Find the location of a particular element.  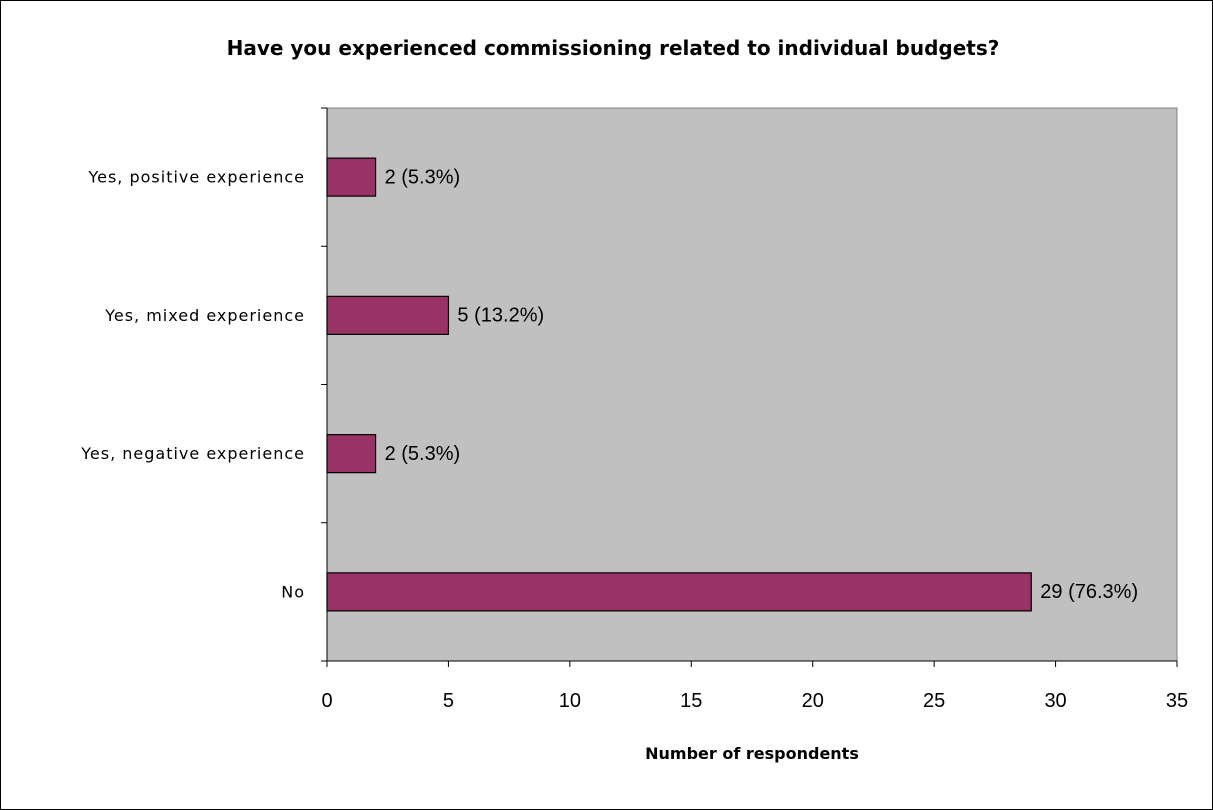

data-label: 29 (76.3%) is located at coordinates (1089, 592).